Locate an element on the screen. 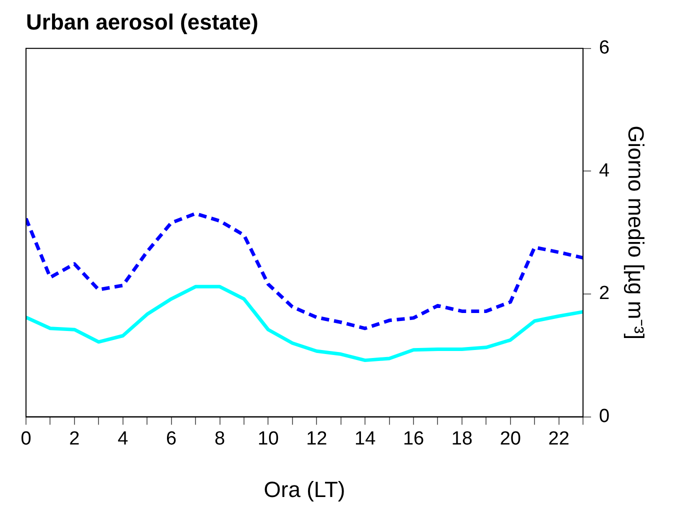  x-axis-title: Ora (LT) is located at coordinates (305, 489).